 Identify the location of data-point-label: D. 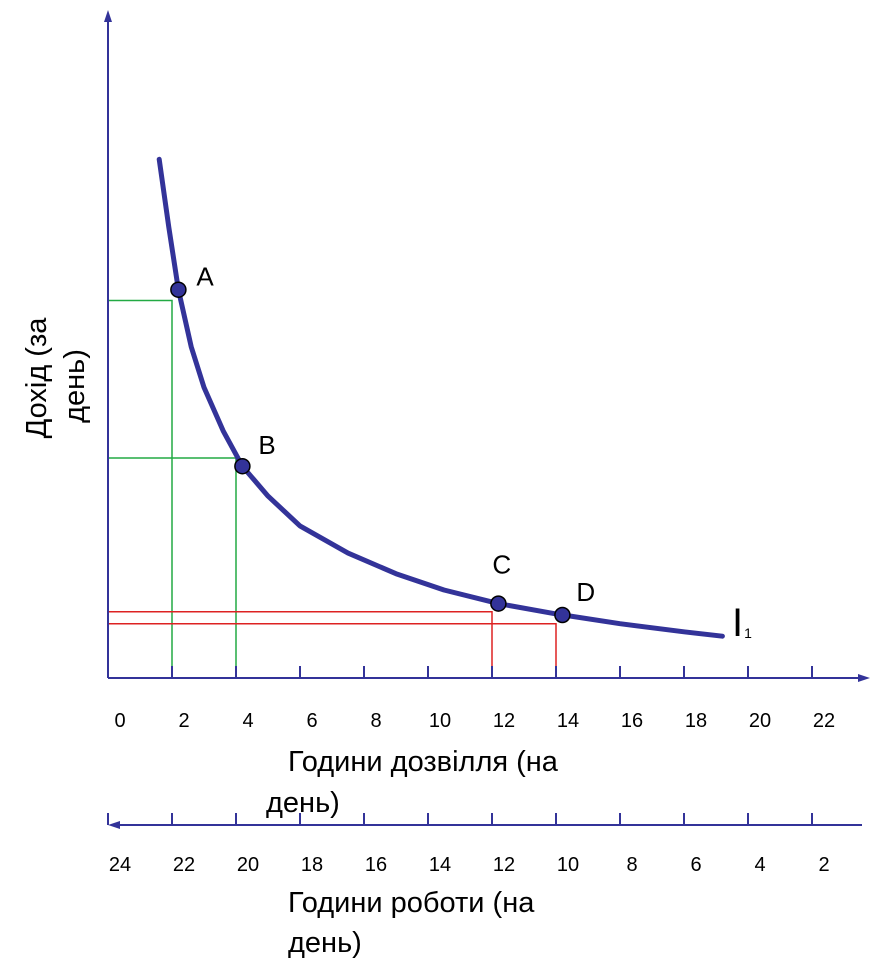
(585, 592).